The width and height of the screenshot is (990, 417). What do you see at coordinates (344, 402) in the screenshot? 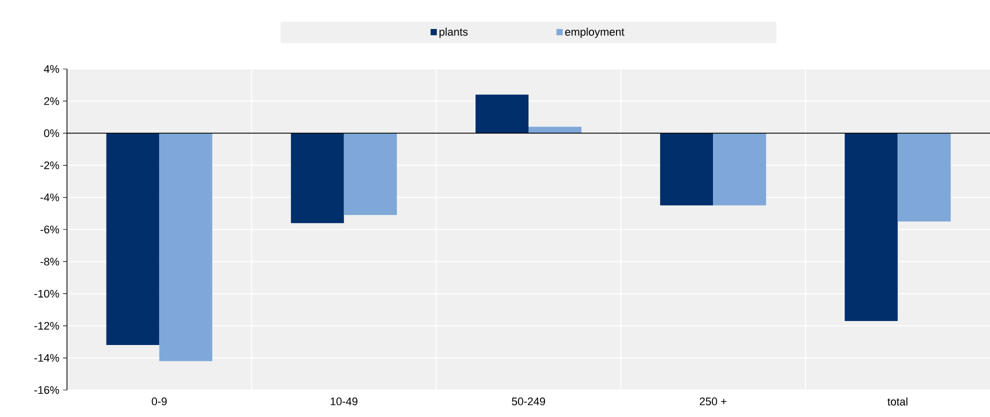
I see `x-tick-label: 10-49` at bounding box center [344, 402].